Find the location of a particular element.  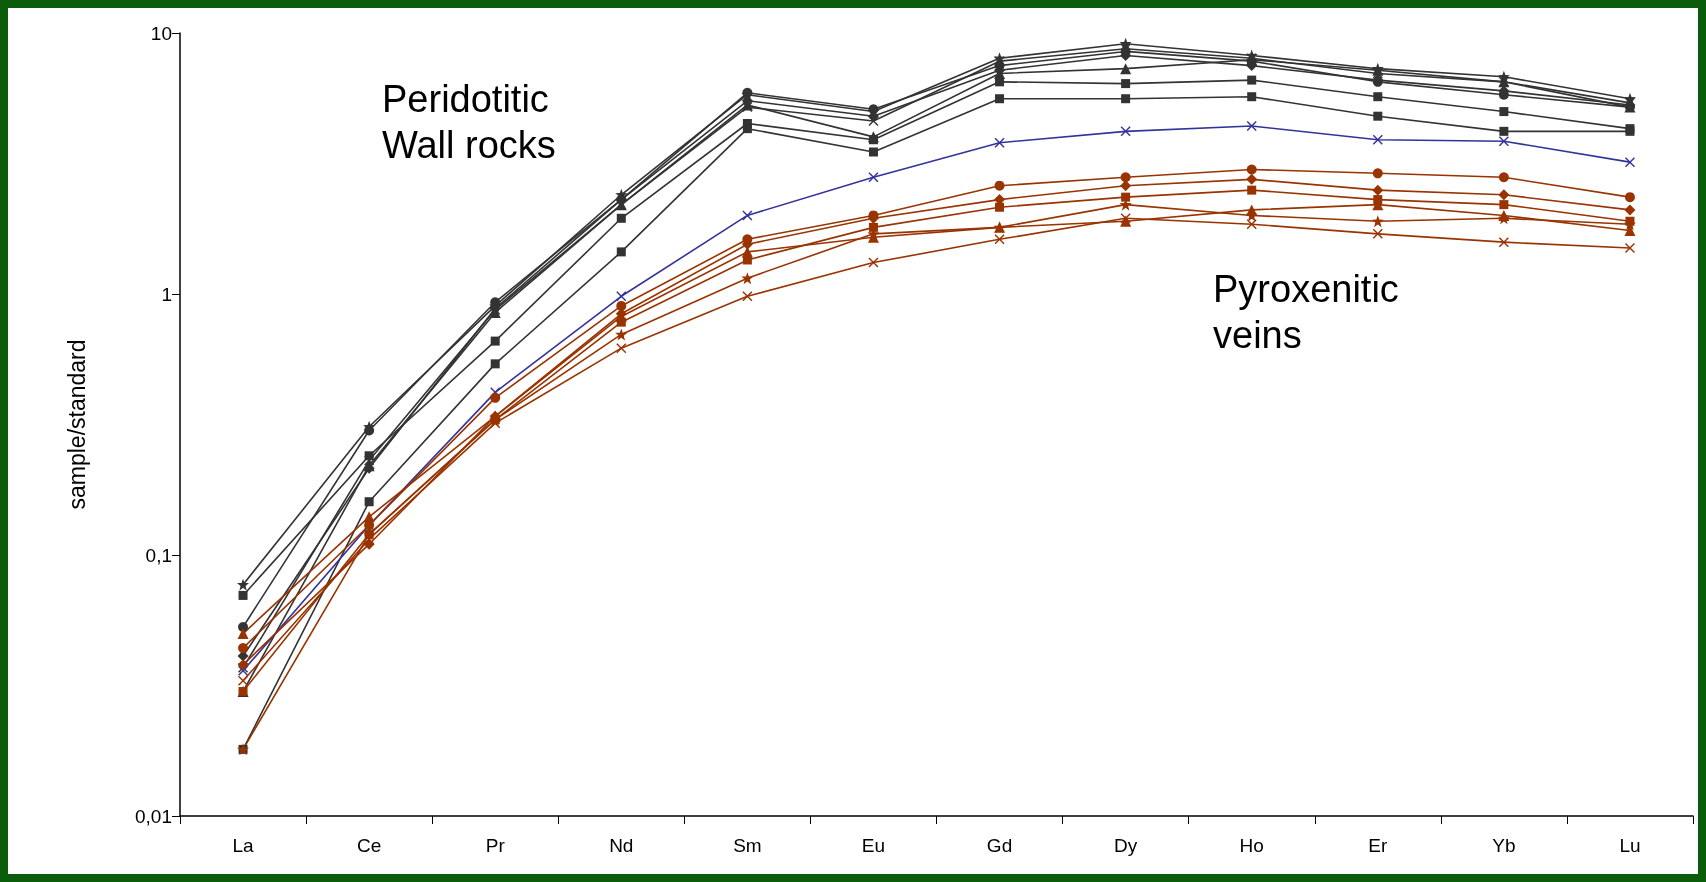

annotation: Peridotitic Wall rocks is located at coordinates (469, 122).